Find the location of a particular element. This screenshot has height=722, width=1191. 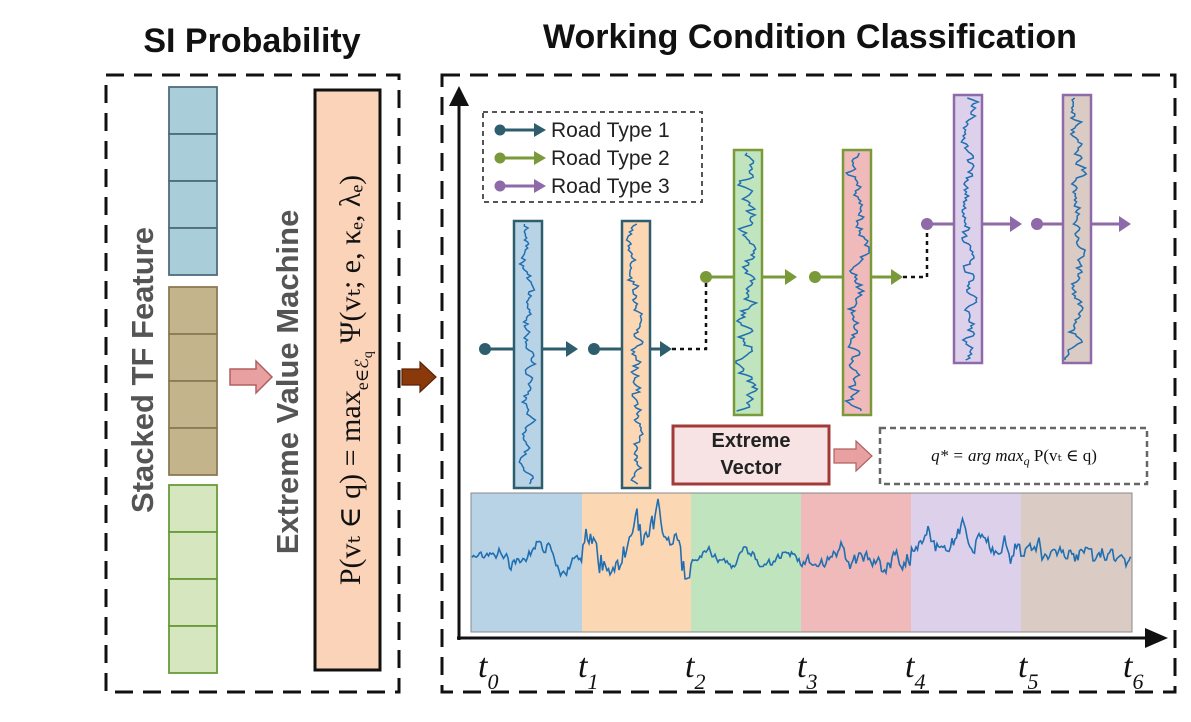

feature-stack-blue is located at coordinates (193, 181).